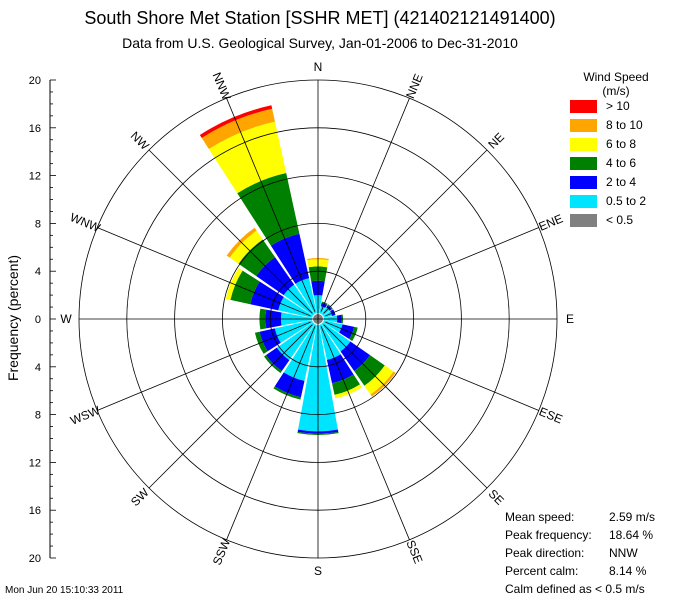 This screenshot has height=600, width=680. Describe the element at coordinates (540, 517) in the screenshot. I see `stat-label: Mean speed:` at that location.